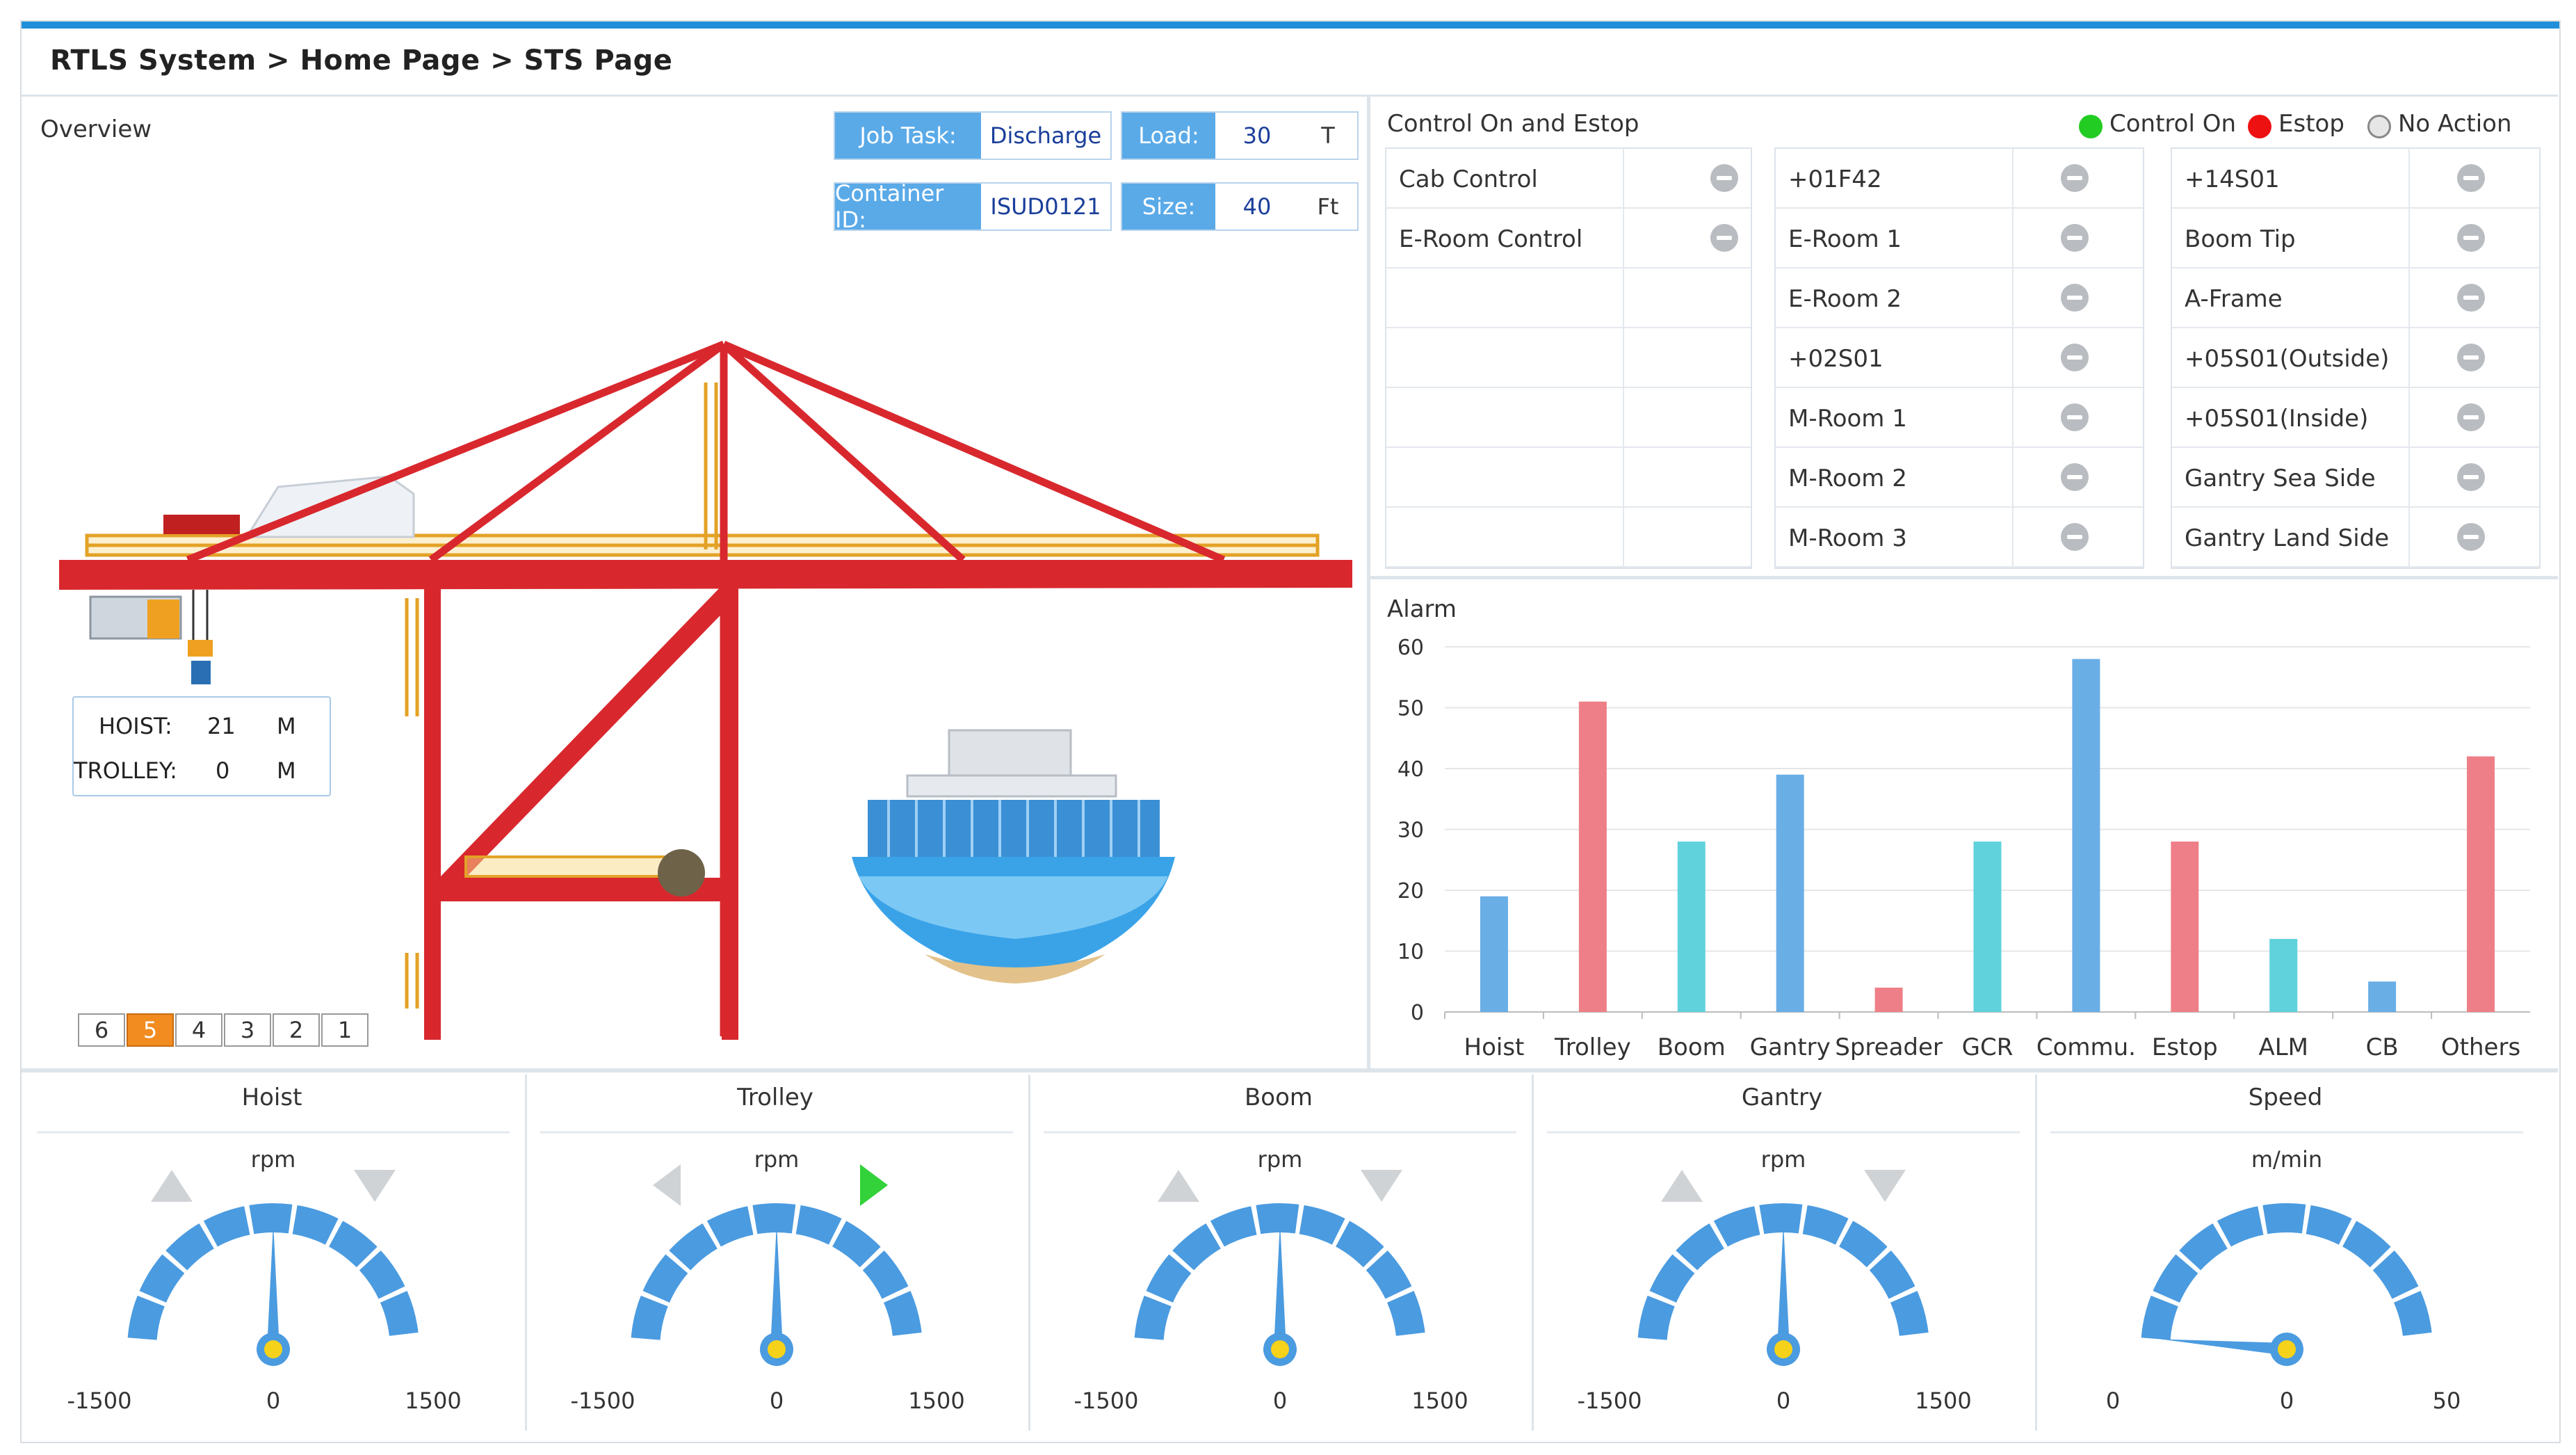 This screenshot has width=2576, height=1455. What do you see at coordinates (1964, 577) in the screenshot?
I see `panel-divider-right` at bounding box center [1964, 577].